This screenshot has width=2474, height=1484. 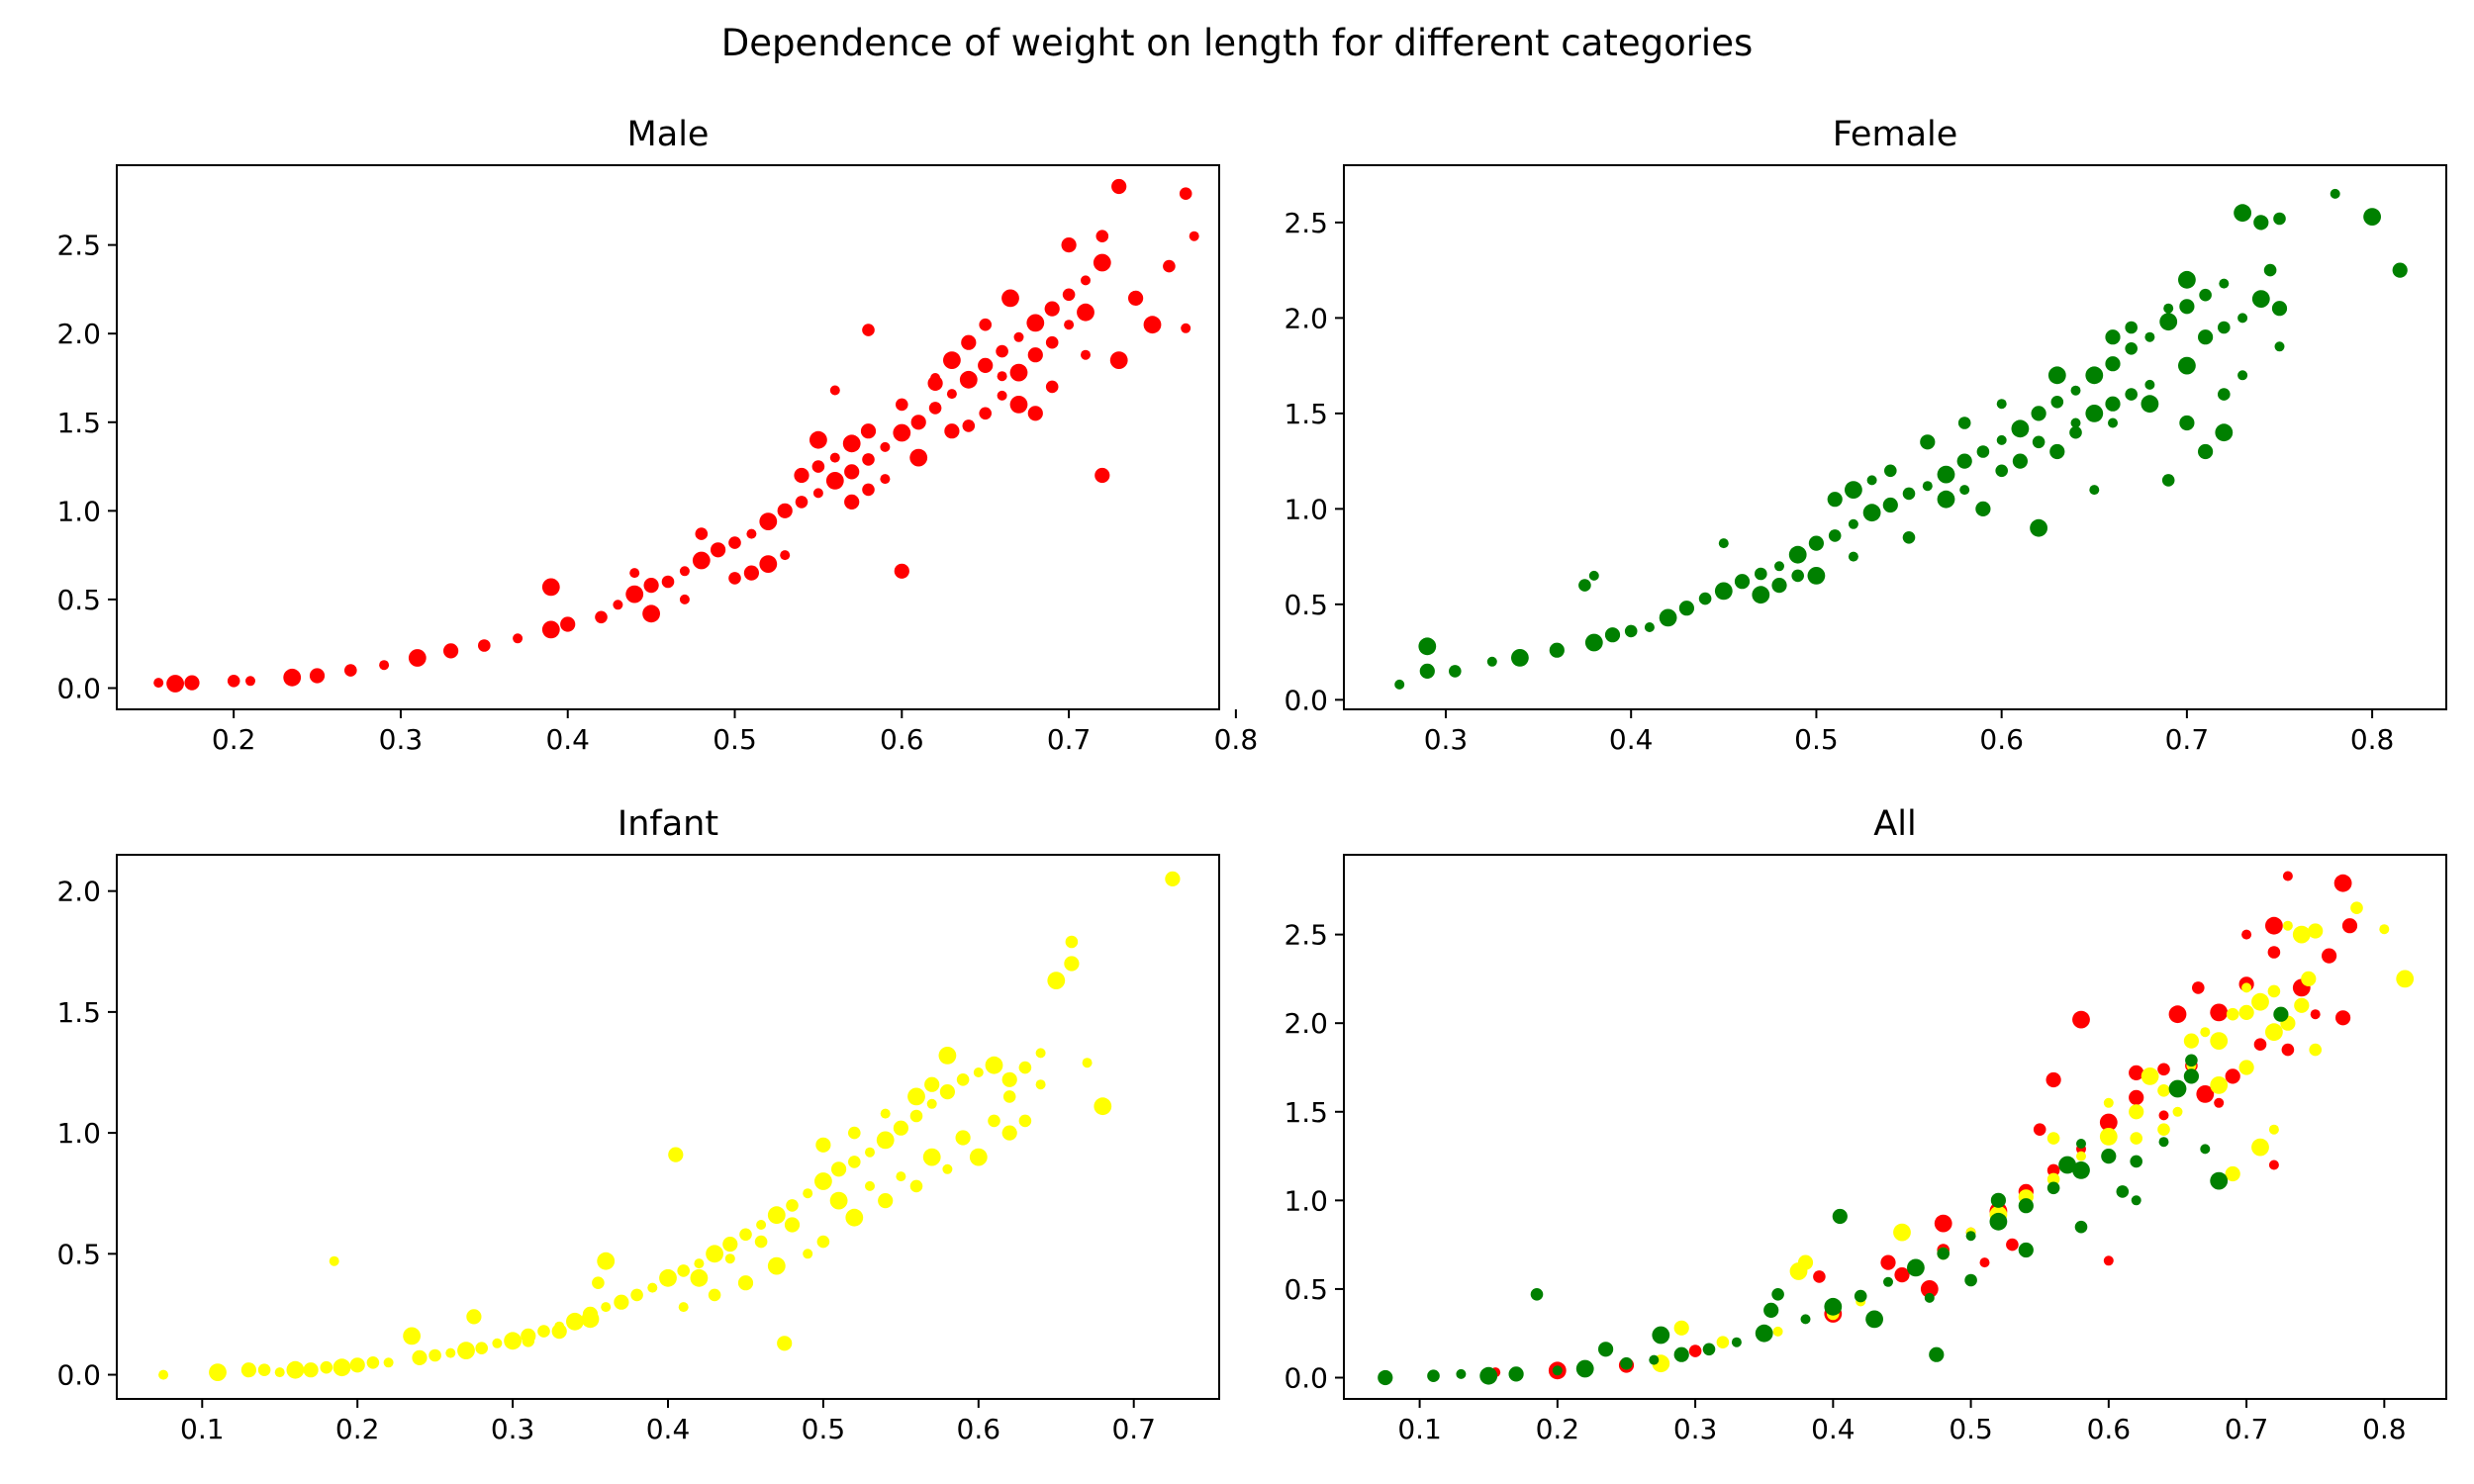 I want to click on y-tick-label: 0.5, so click(x=78, y=600).